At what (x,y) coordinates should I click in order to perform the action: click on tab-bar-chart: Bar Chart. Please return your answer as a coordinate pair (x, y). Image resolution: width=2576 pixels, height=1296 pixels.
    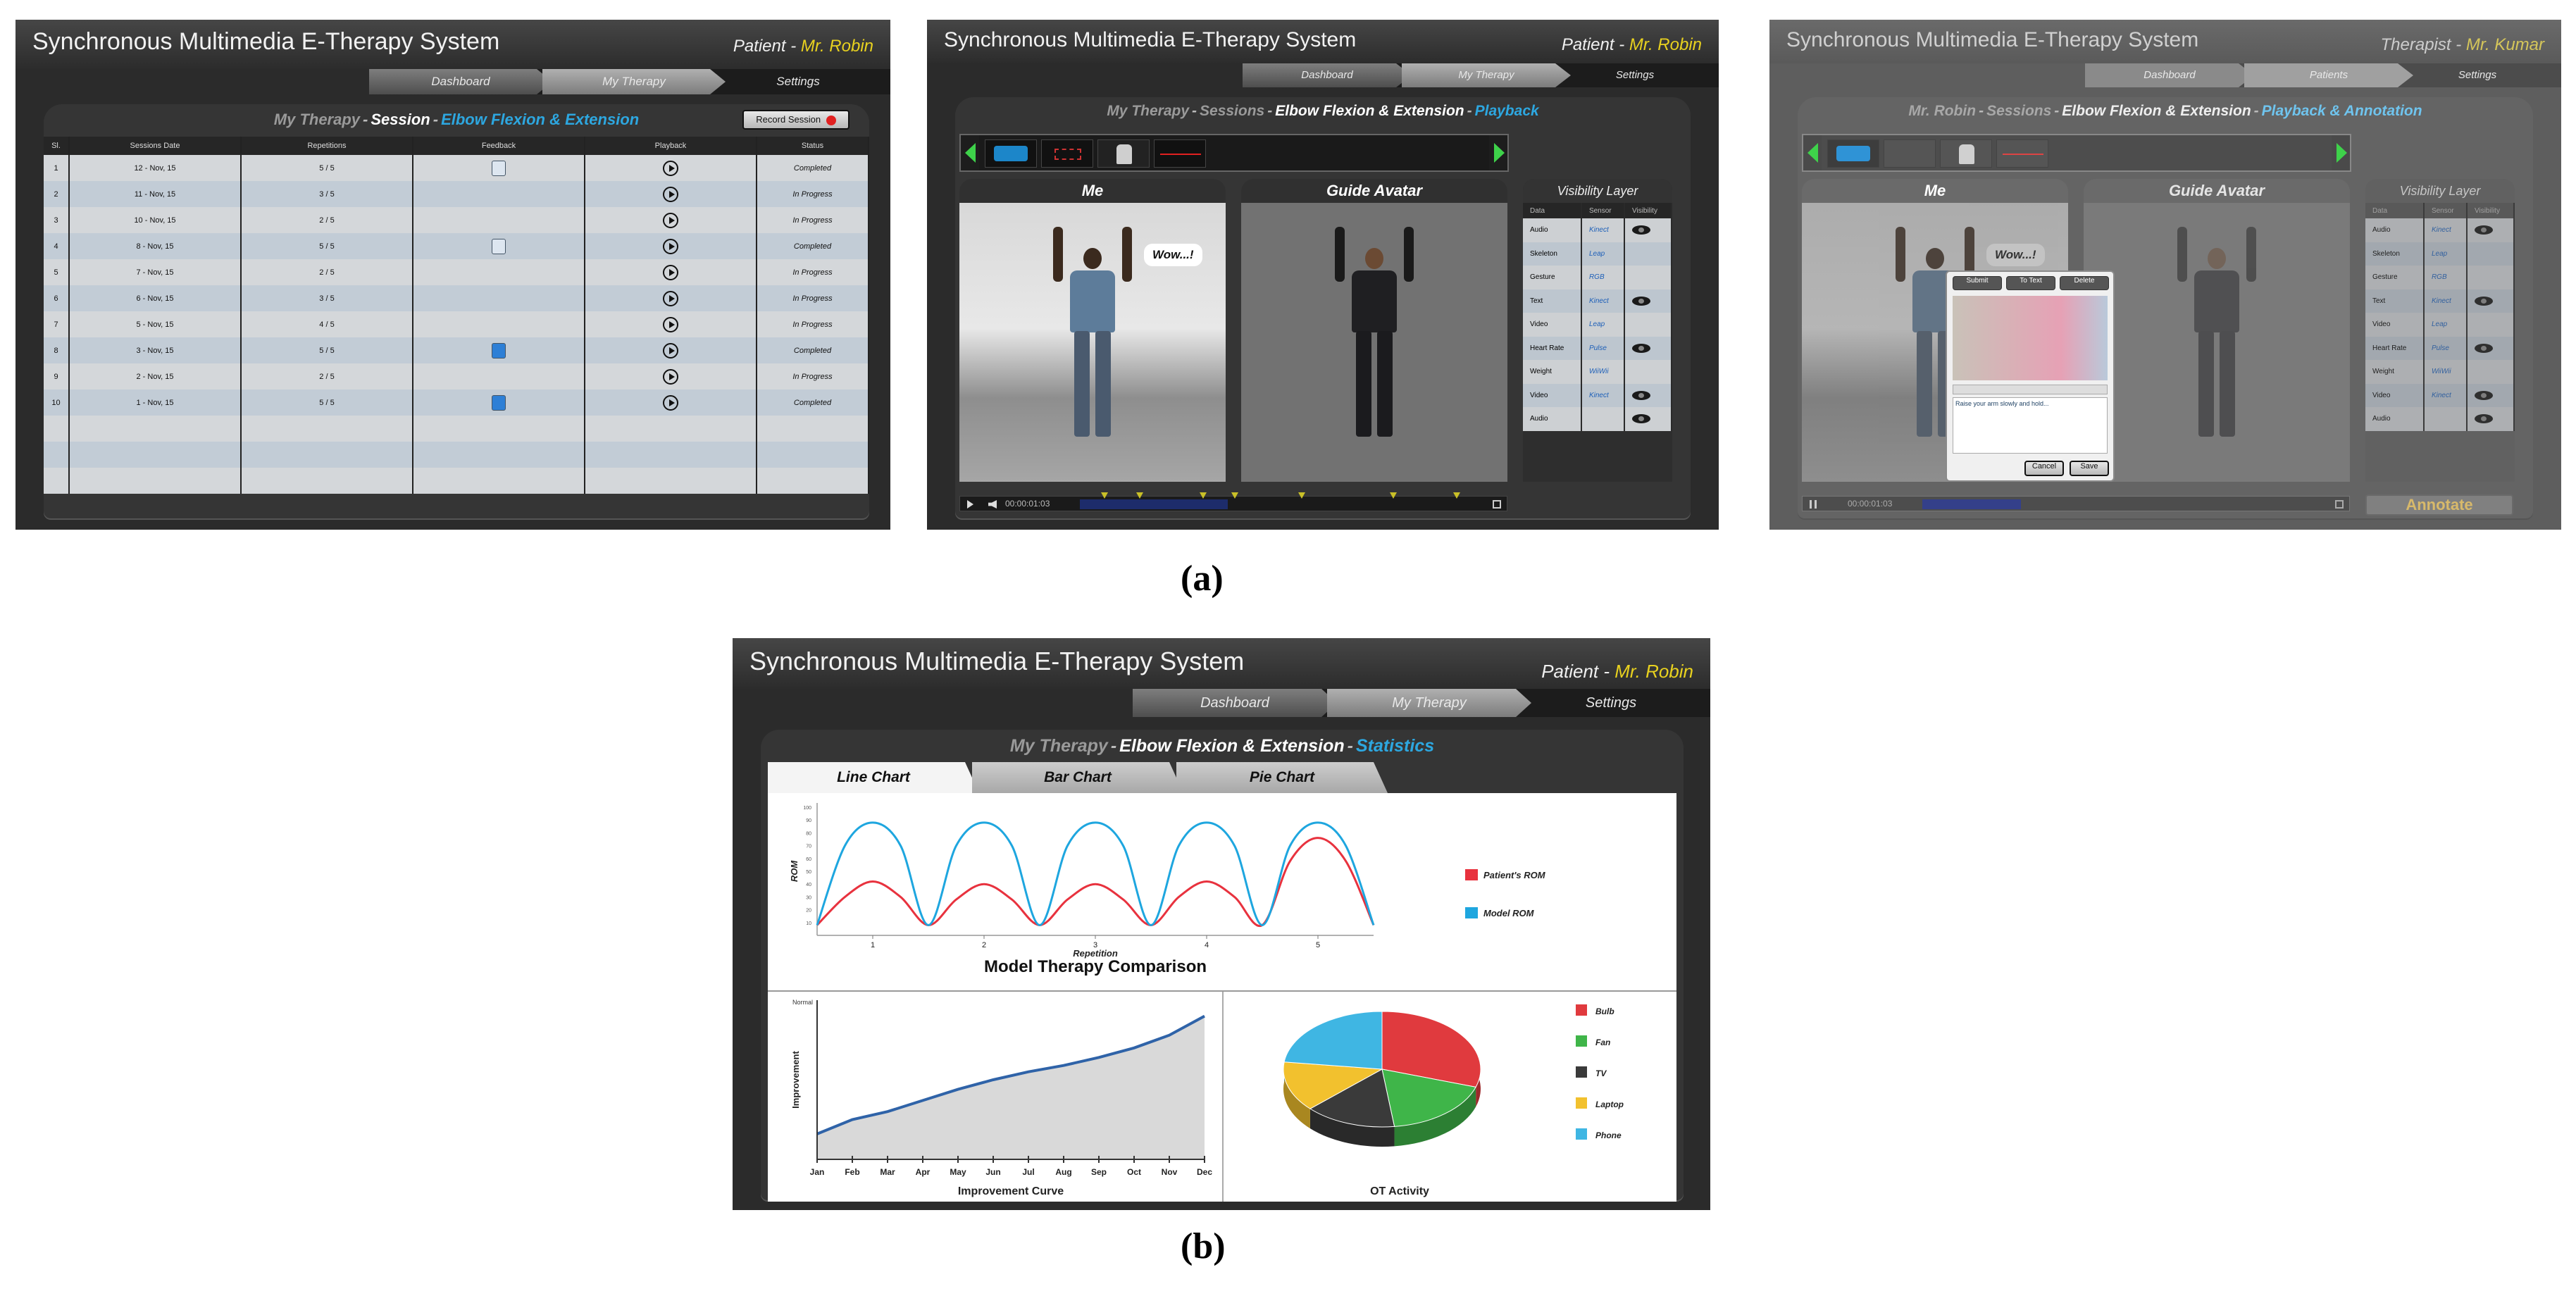
    Looking at the image, I should click on (1077, 778).